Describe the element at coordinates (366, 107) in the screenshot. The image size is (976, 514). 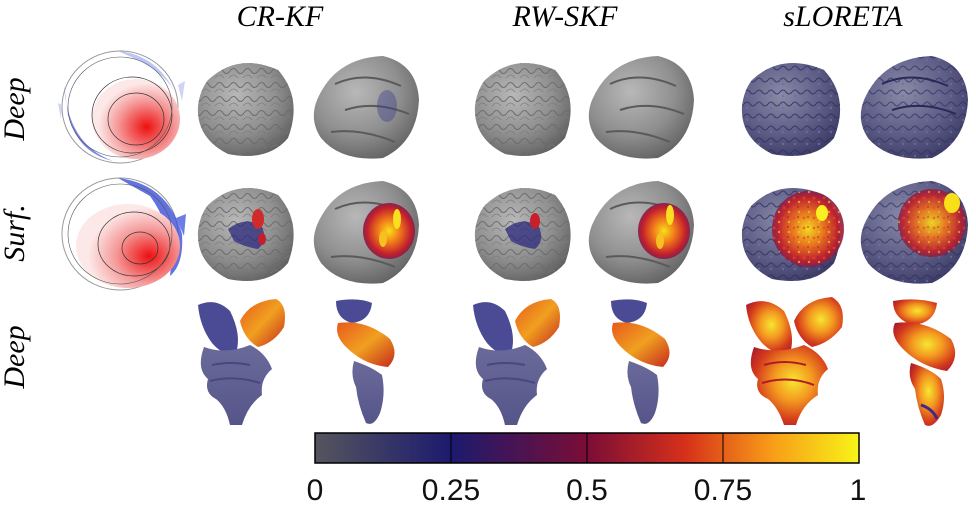
I see `brain-cr-kf-deep-oblique` at that location.